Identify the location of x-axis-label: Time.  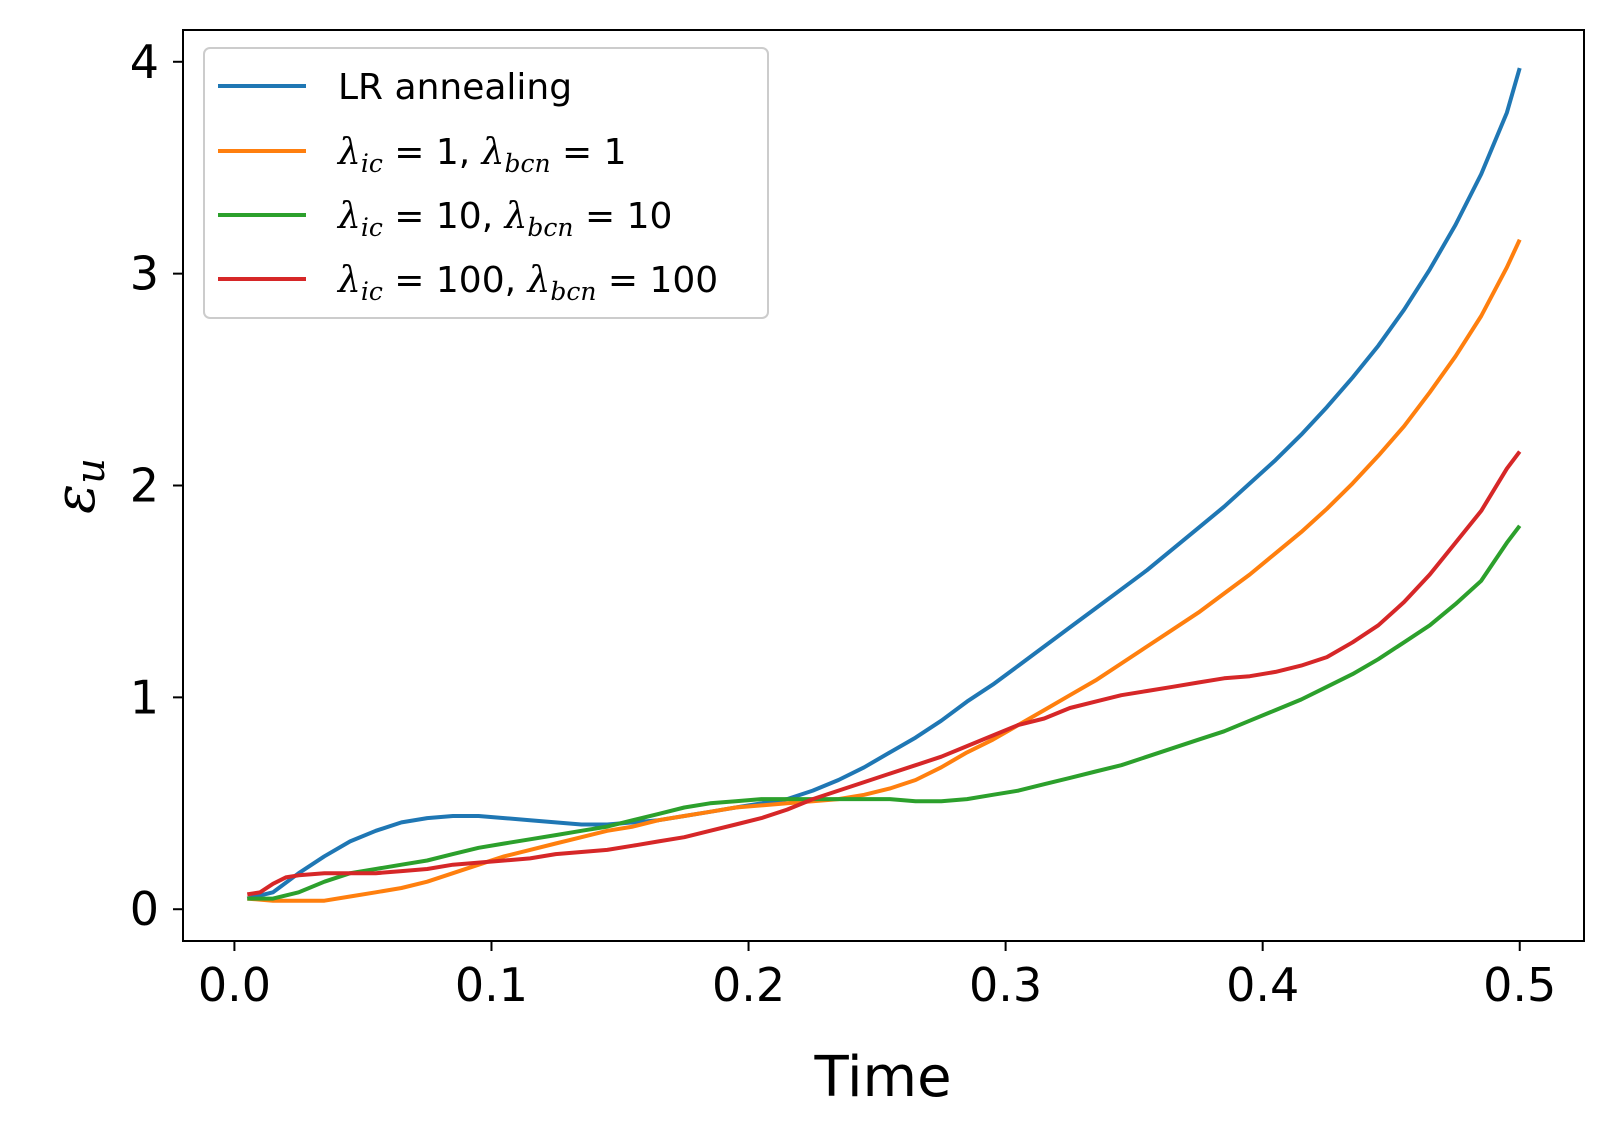
(882, 1077).